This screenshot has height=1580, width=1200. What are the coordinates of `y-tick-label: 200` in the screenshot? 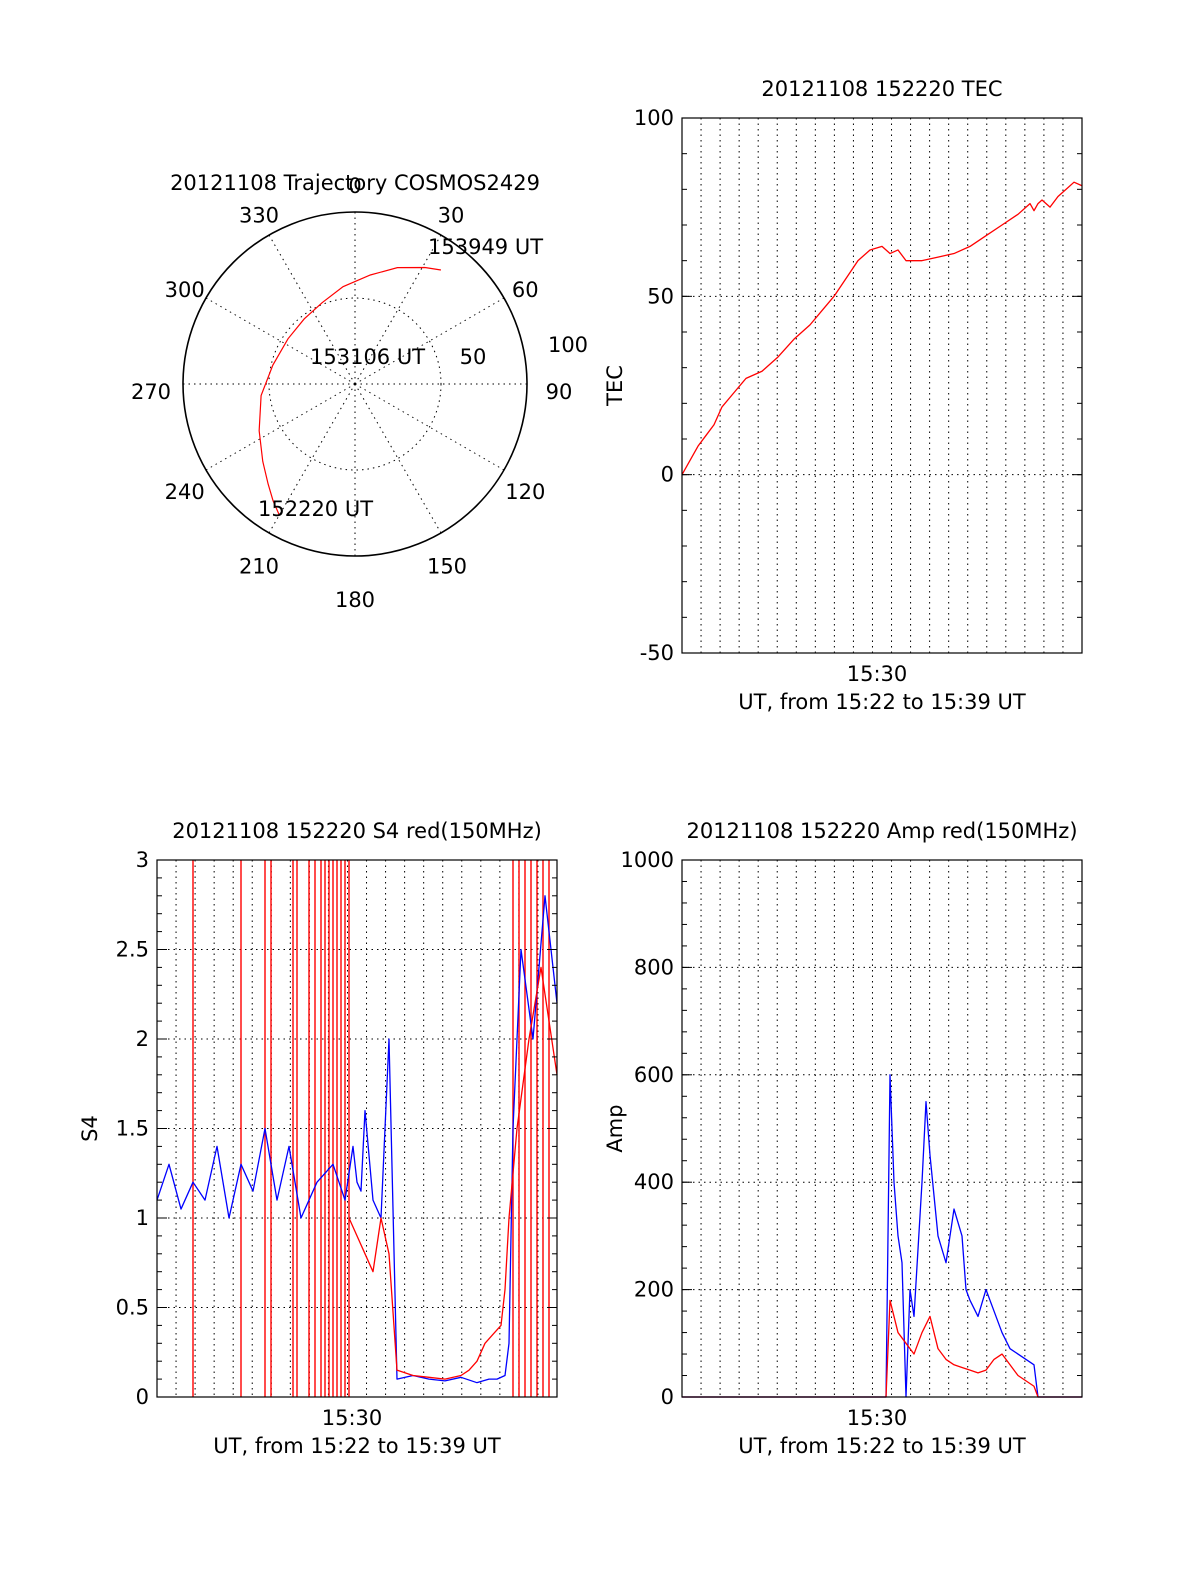 It's located at (654, 1290).